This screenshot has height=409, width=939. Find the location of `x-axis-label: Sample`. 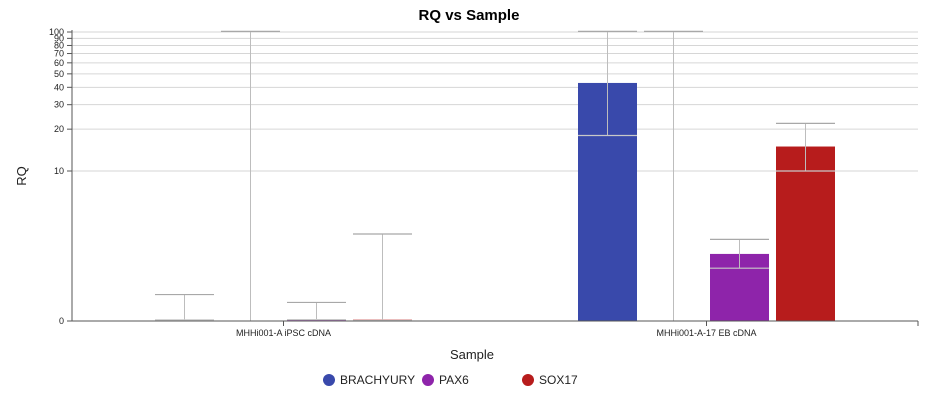

x-axis-label: Sample is located at coordinates (472, 354).